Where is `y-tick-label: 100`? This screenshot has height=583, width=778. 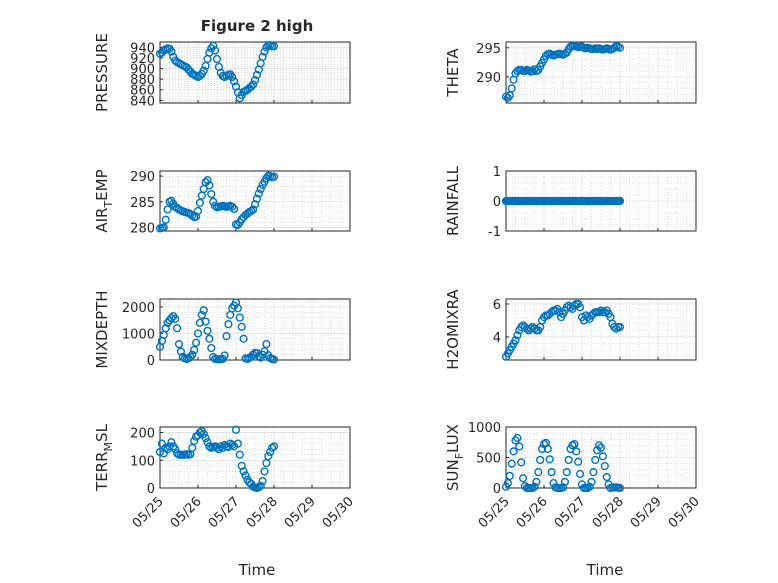
y-tick-label: 100 is located at coordinates (142, 461).